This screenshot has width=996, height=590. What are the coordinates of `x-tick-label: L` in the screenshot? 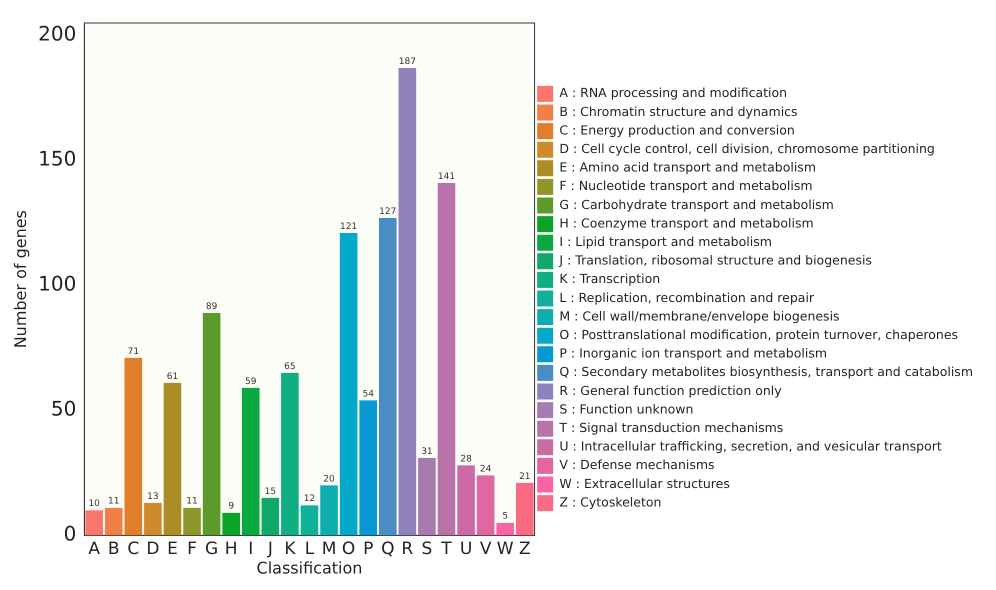 It's located at (309, 549).